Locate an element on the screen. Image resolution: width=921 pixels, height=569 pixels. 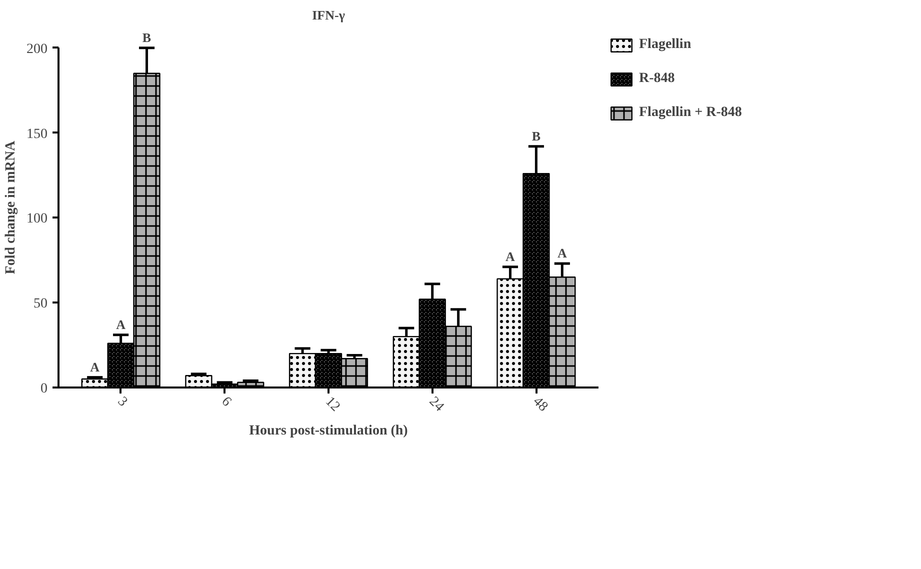
x-tick-label: 12 is located at coordinates (332, 404).